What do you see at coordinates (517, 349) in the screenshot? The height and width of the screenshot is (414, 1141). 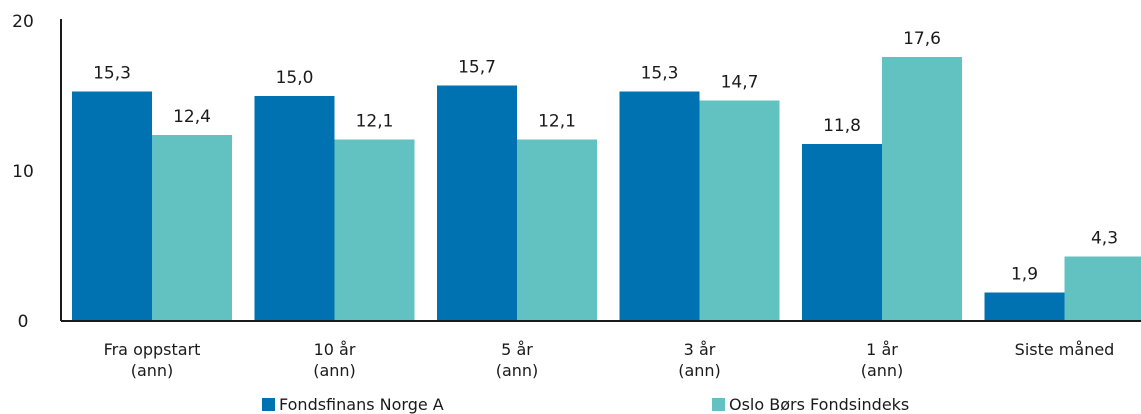 I see `x-tick-label: 5 år` at bounding box center [517, 349].